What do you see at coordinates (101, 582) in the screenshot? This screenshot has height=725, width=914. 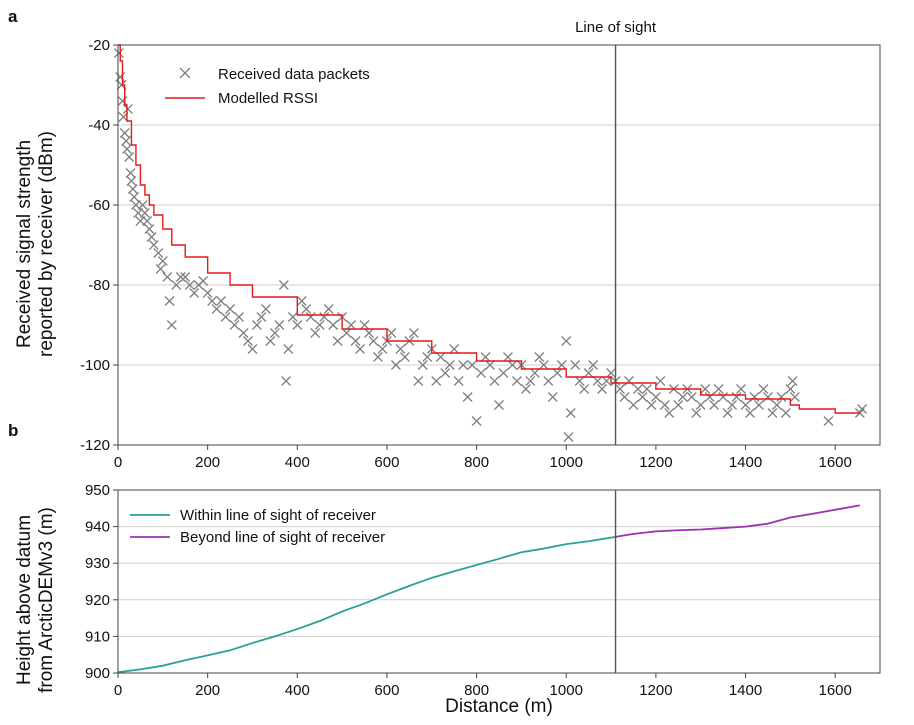 I see `panel-b-y-ticks: 900 910 920 930 940 950` at bounding box center [101, 582].